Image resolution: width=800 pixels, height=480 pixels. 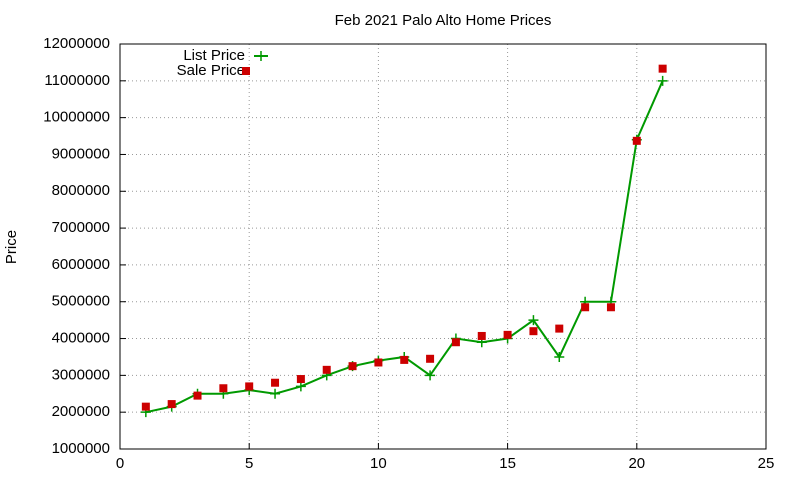 What do you see at coordinates (81, 338) in the screenshot?
I see `y-tick-label: 4000000` at bounding box center [81, 338].